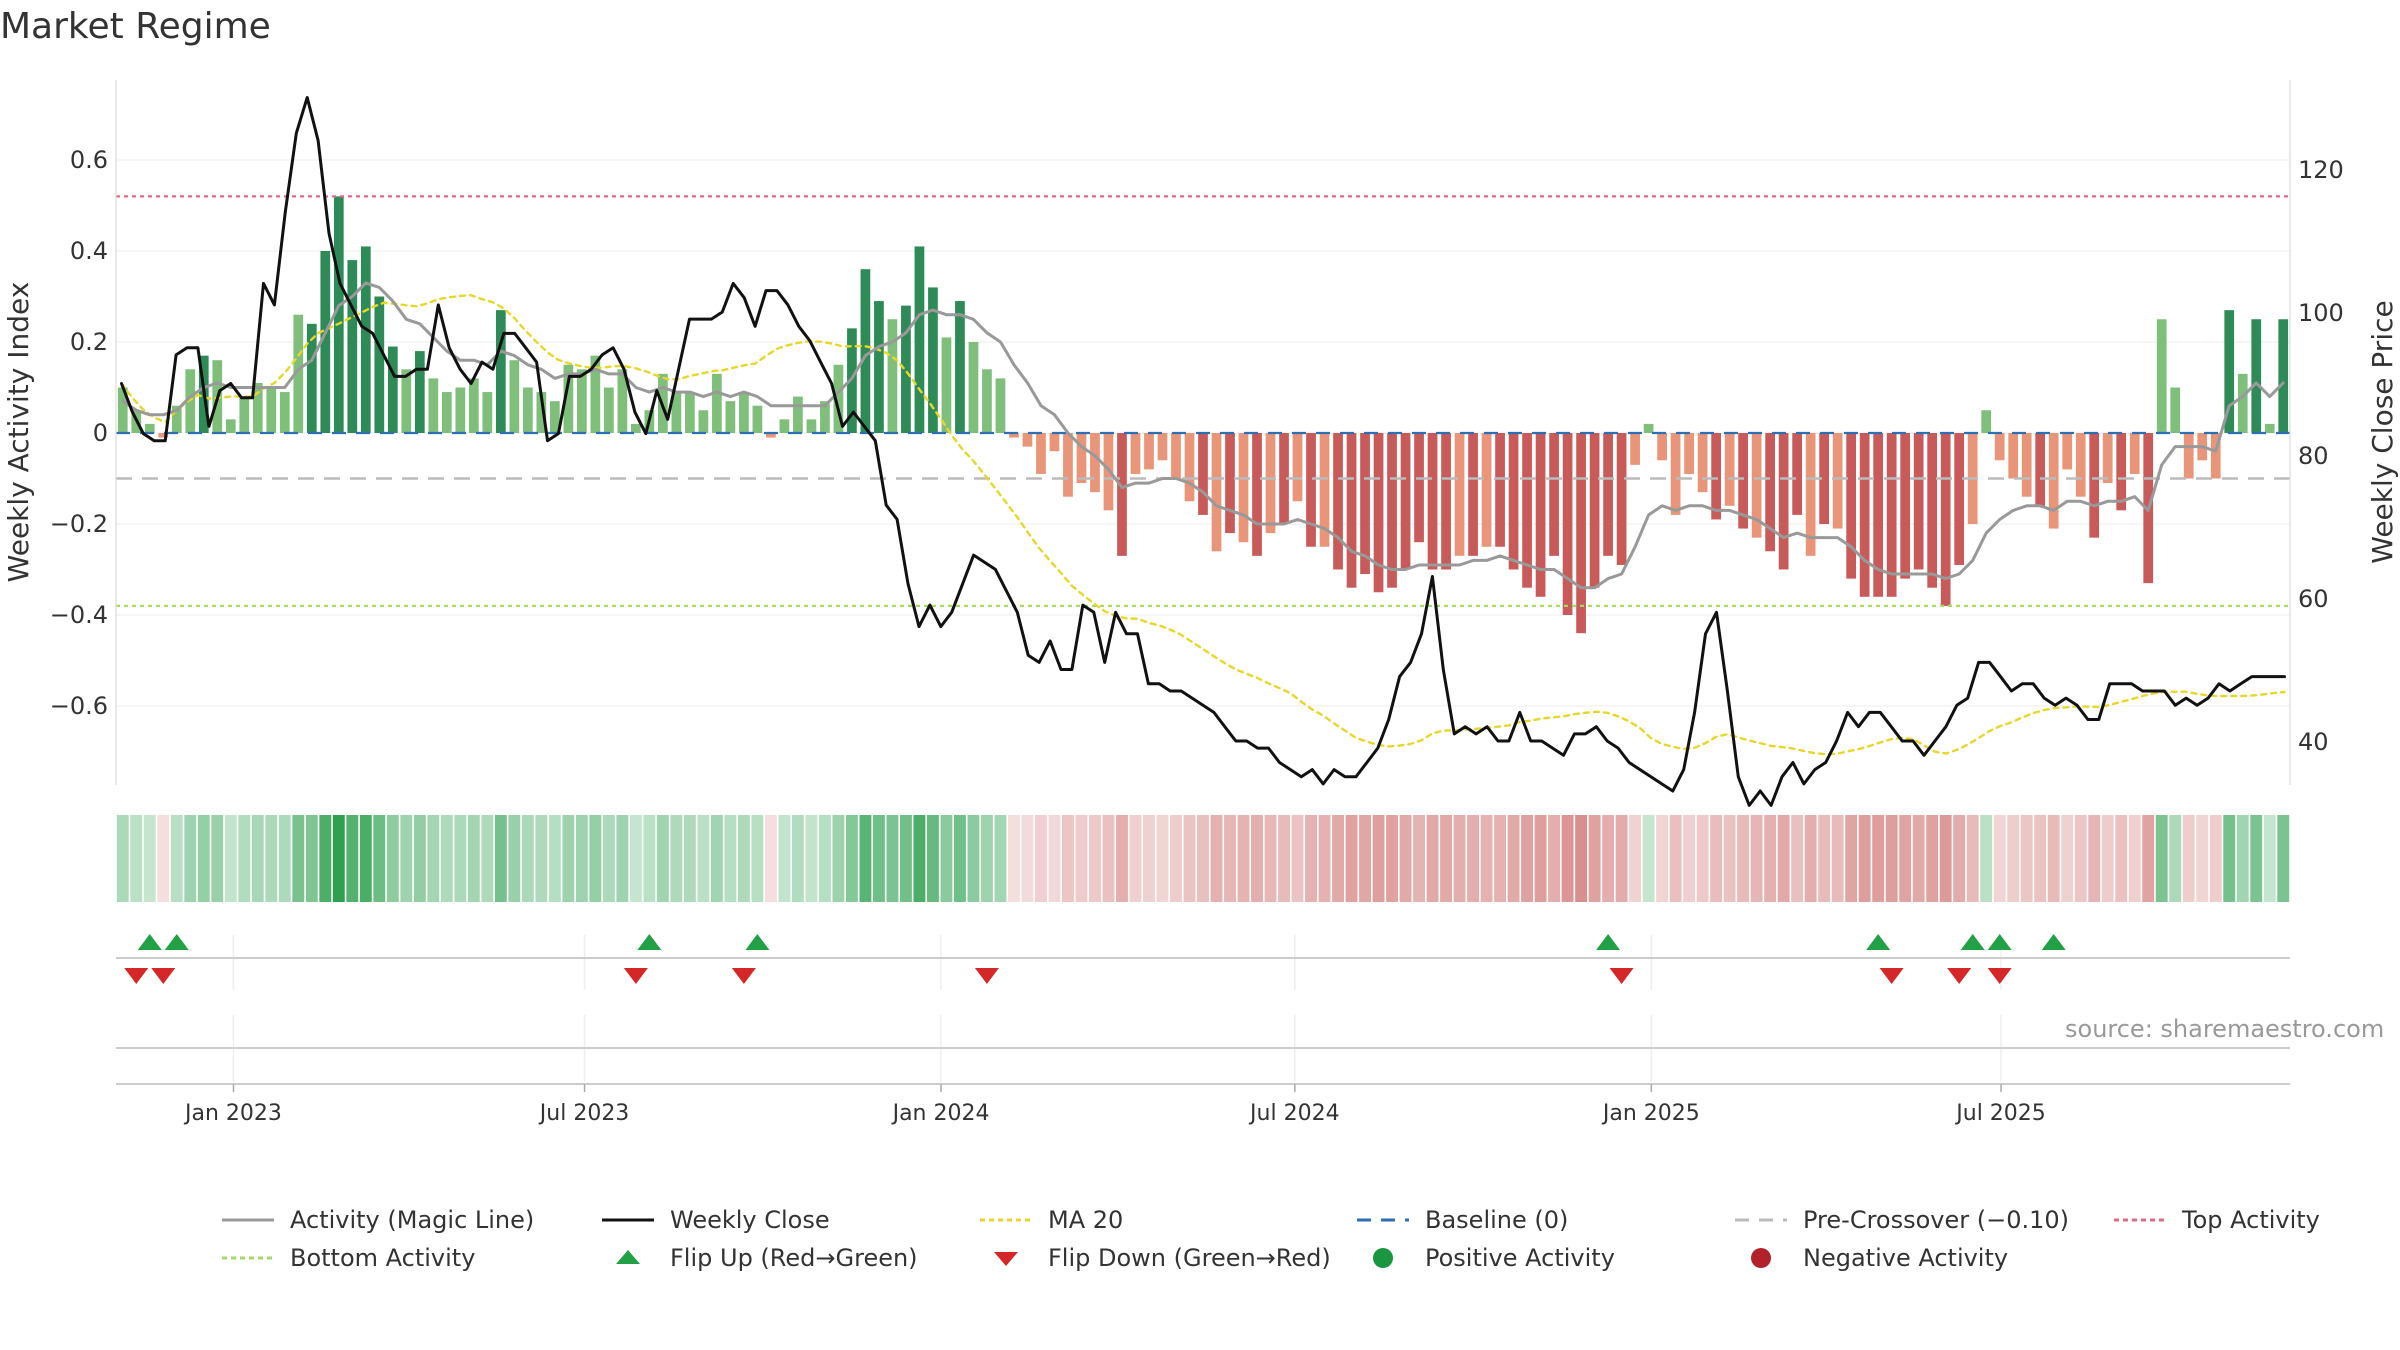  What do you see at coordinates (89, 342) in the screenshot?
I see `y-left-tick-label: 0.2` at bounding box center [89, 342].